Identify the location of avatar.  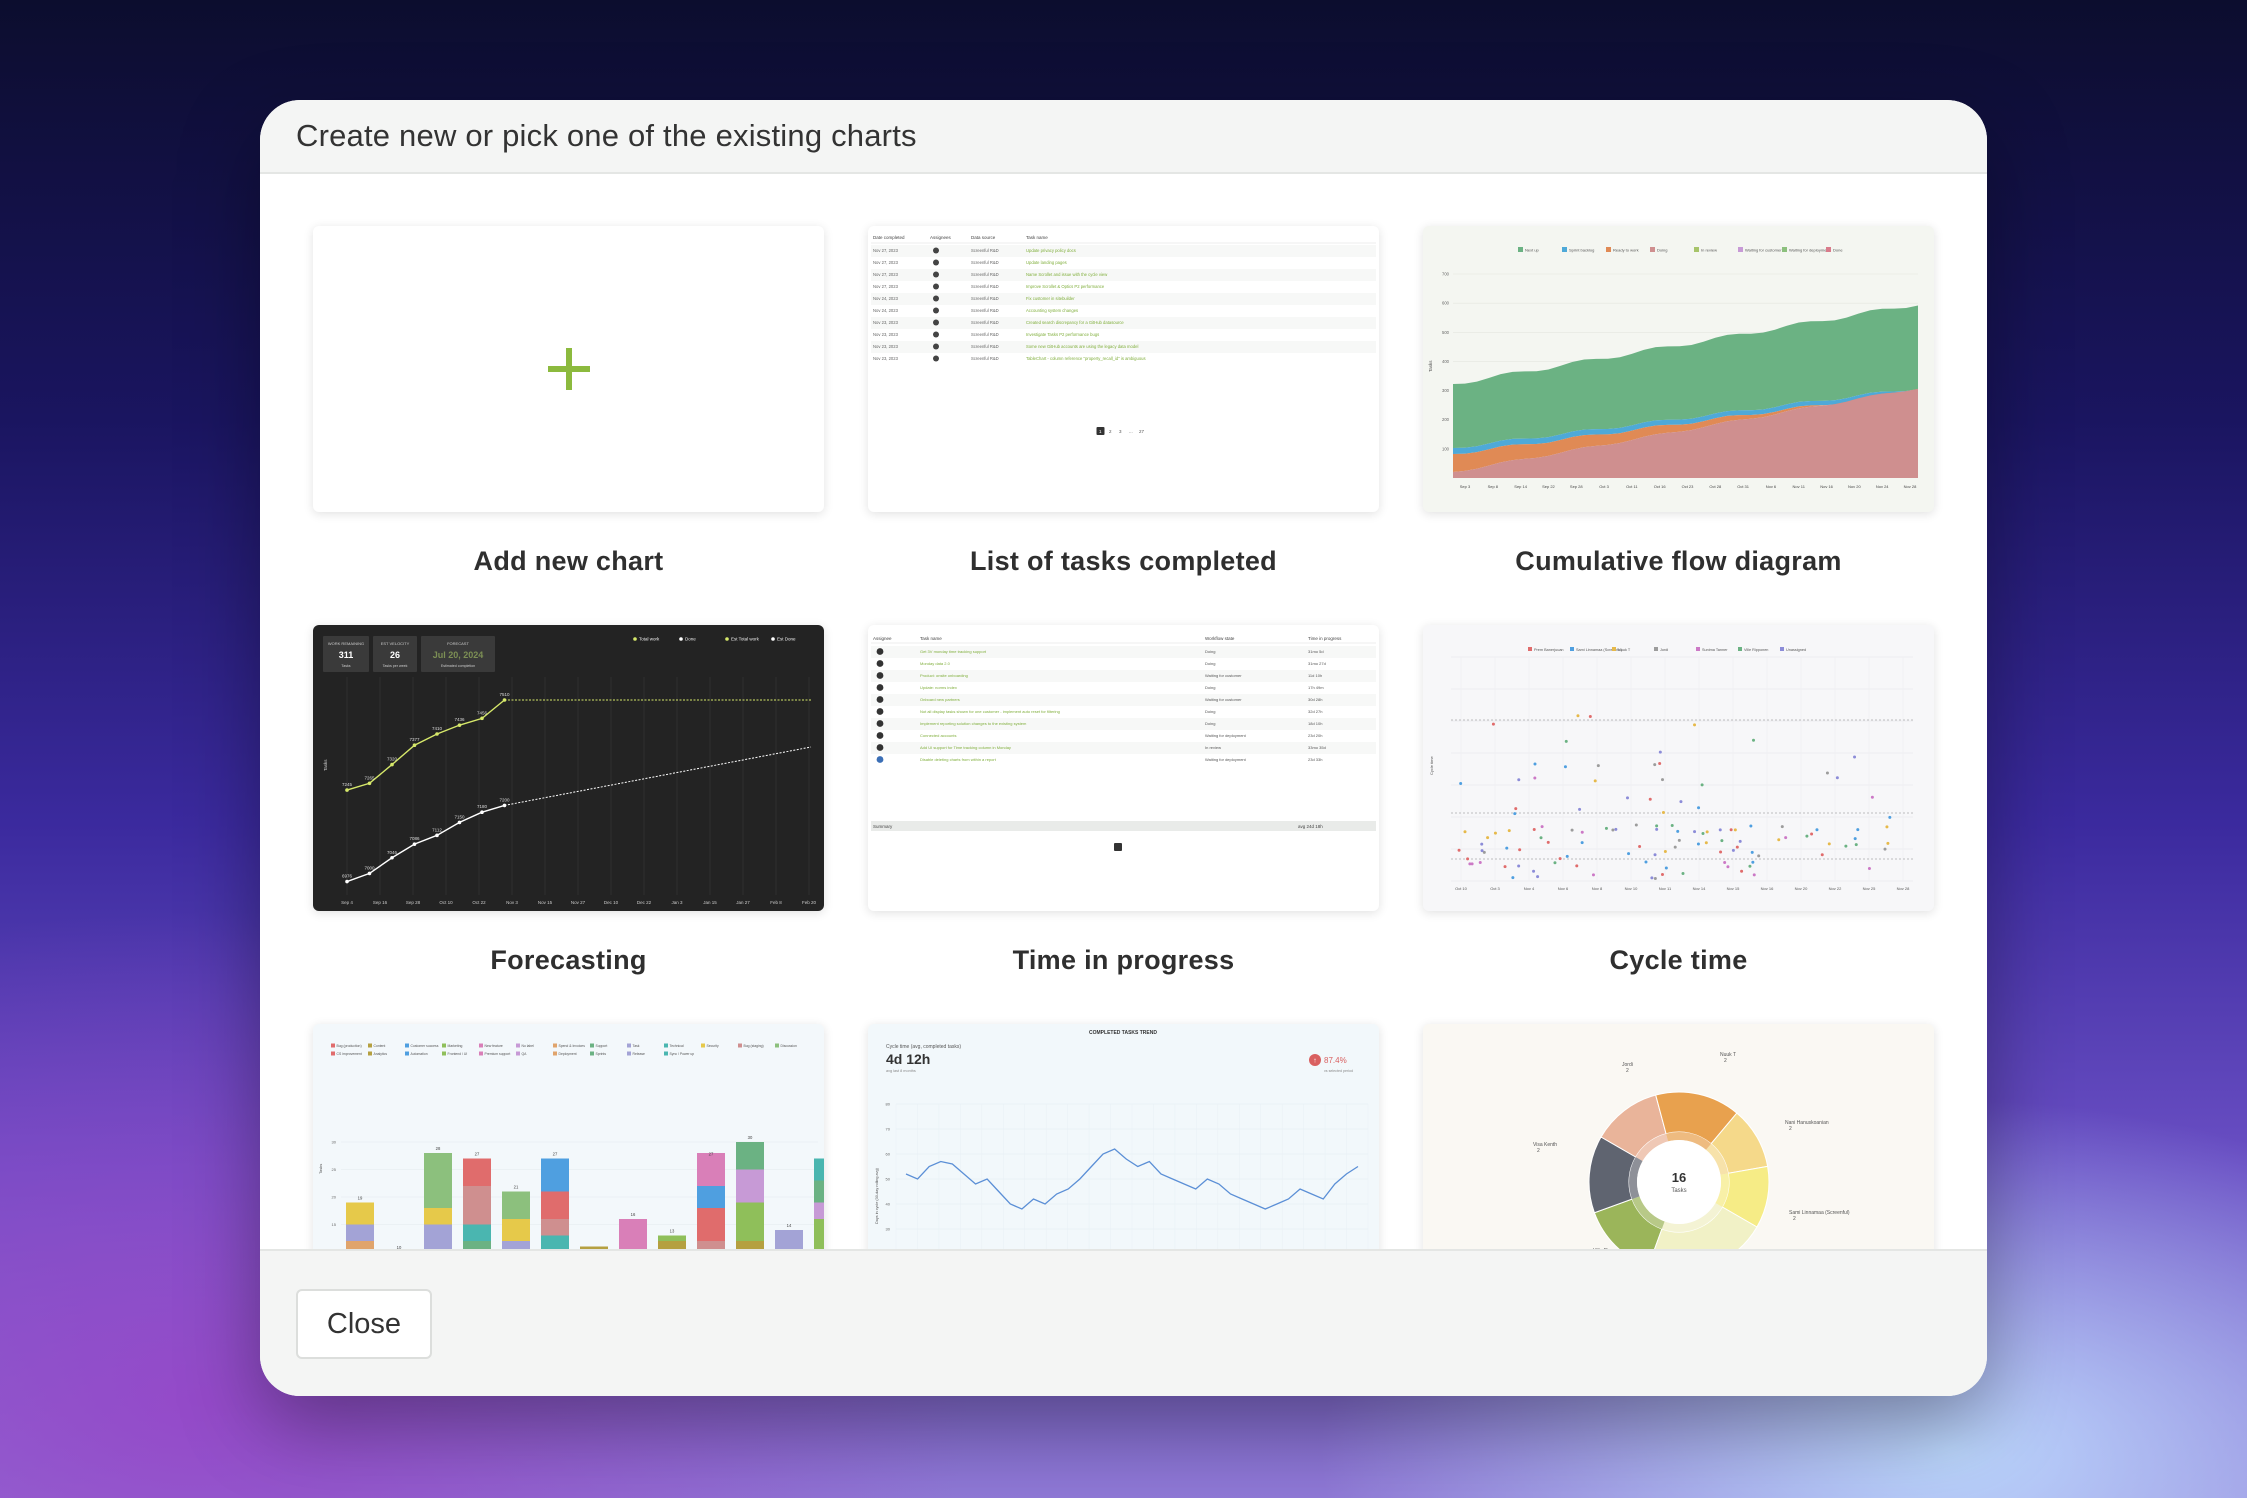
(880, 687).